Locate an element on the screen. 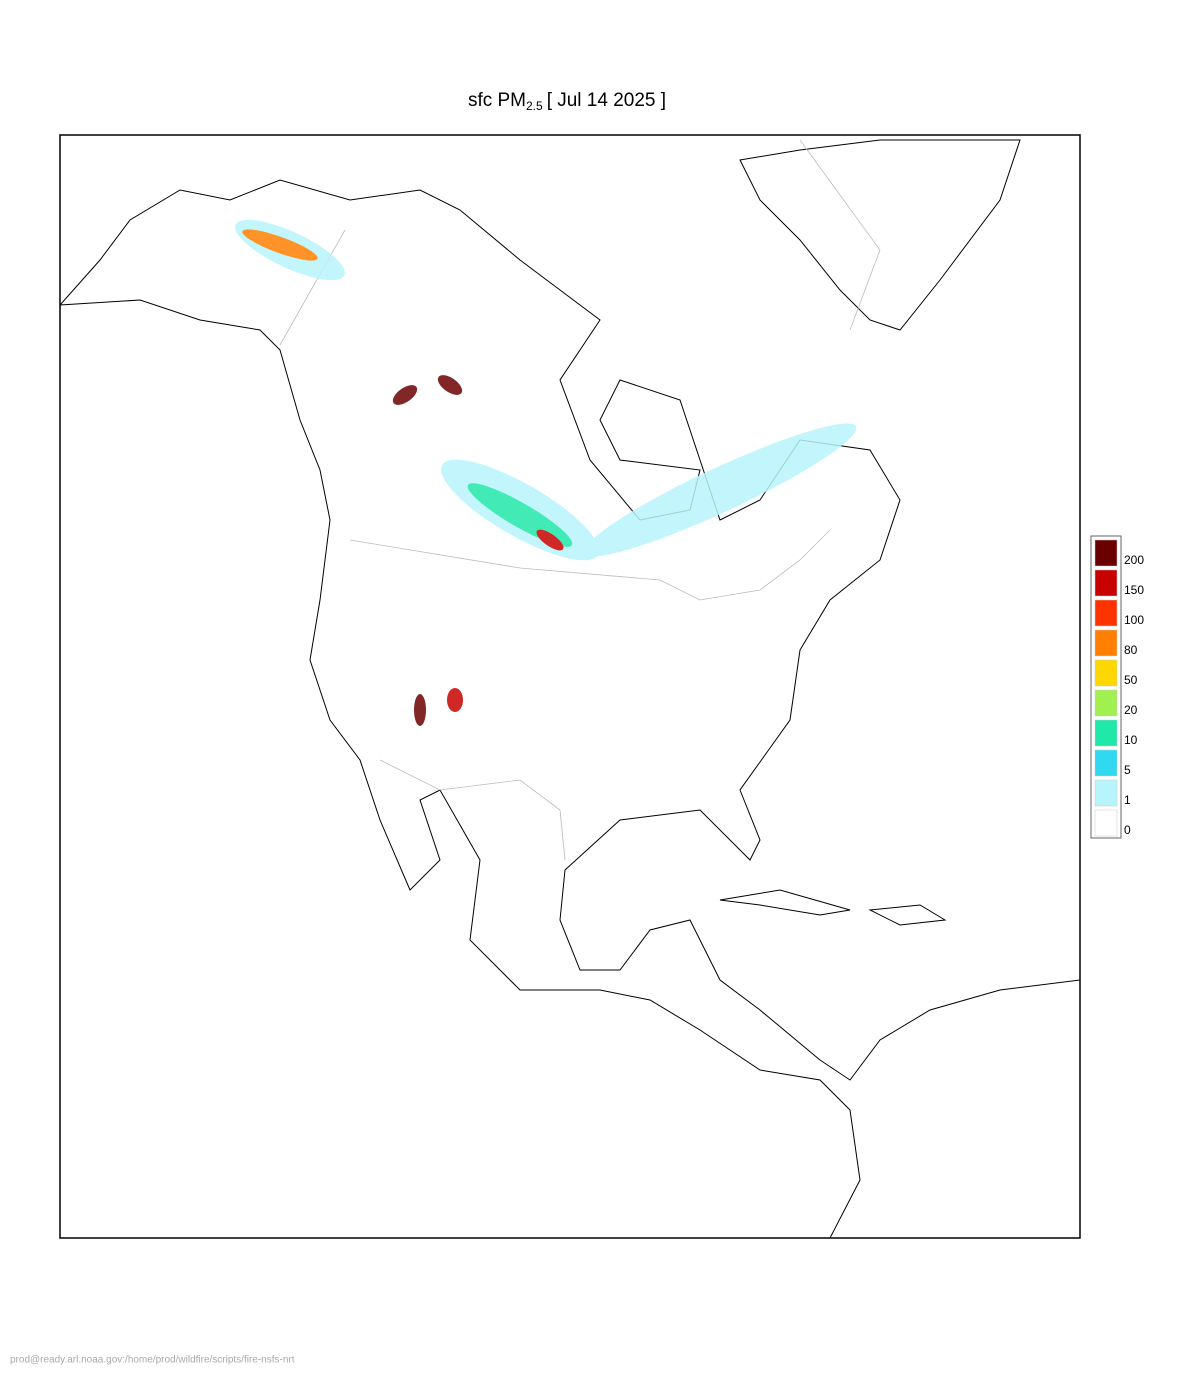 Image resolution: width=1199 pixels, height=1381 pixels. map-title: sfc PM2.5 [ Jul 14 2025 ] is located at coordinates (567, 101).